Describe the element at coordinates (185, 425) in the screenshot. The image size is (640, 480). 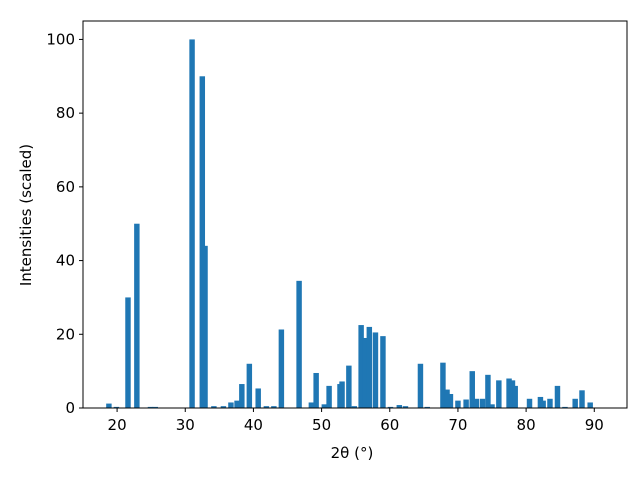
I see `x-tick-label: 30` at that location.